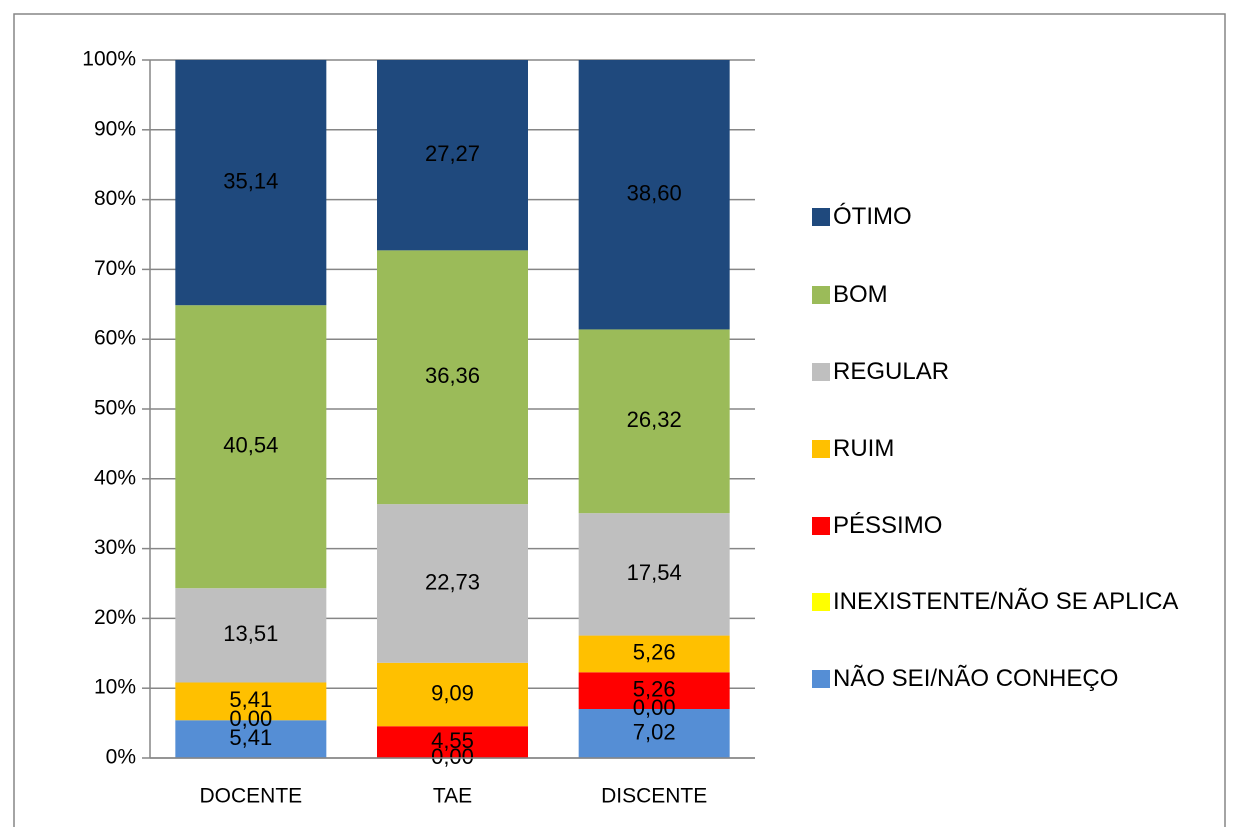 This screenshot has height=827, width=1240. Describe the element at coordinates (109, 59) in the screenshot. I see `y-tick-label: 100%` at that location.